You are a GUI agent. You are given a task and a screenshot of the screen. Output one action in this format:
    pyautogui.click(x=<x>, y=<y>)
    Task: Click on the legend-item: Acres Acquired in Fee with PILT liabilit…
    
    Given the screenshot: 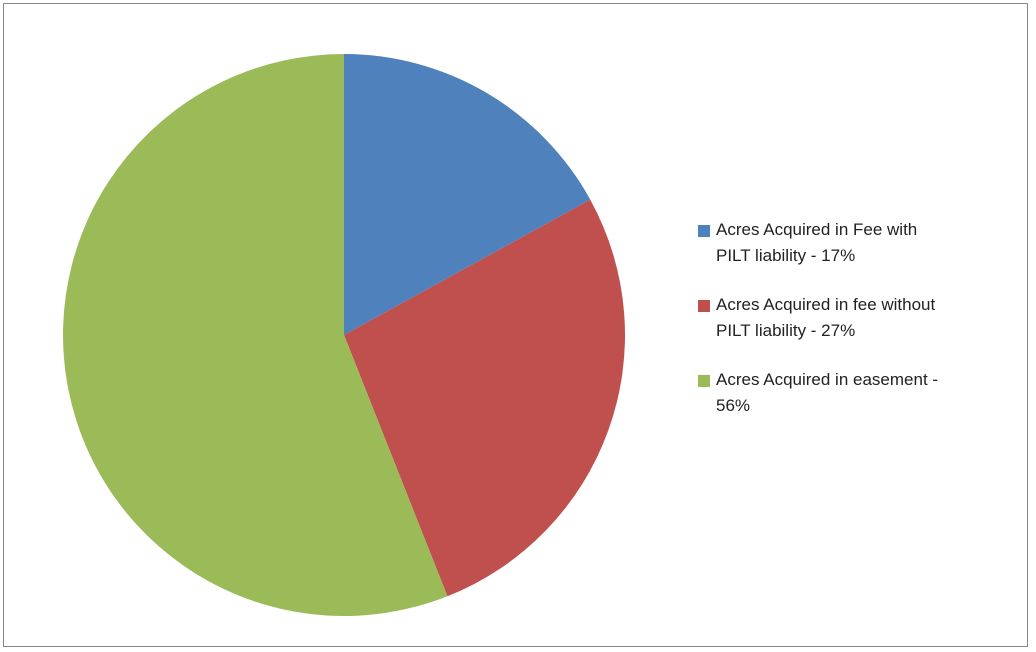 What is the action you would take?
    pyautogui.click(x=863, y=244)
    